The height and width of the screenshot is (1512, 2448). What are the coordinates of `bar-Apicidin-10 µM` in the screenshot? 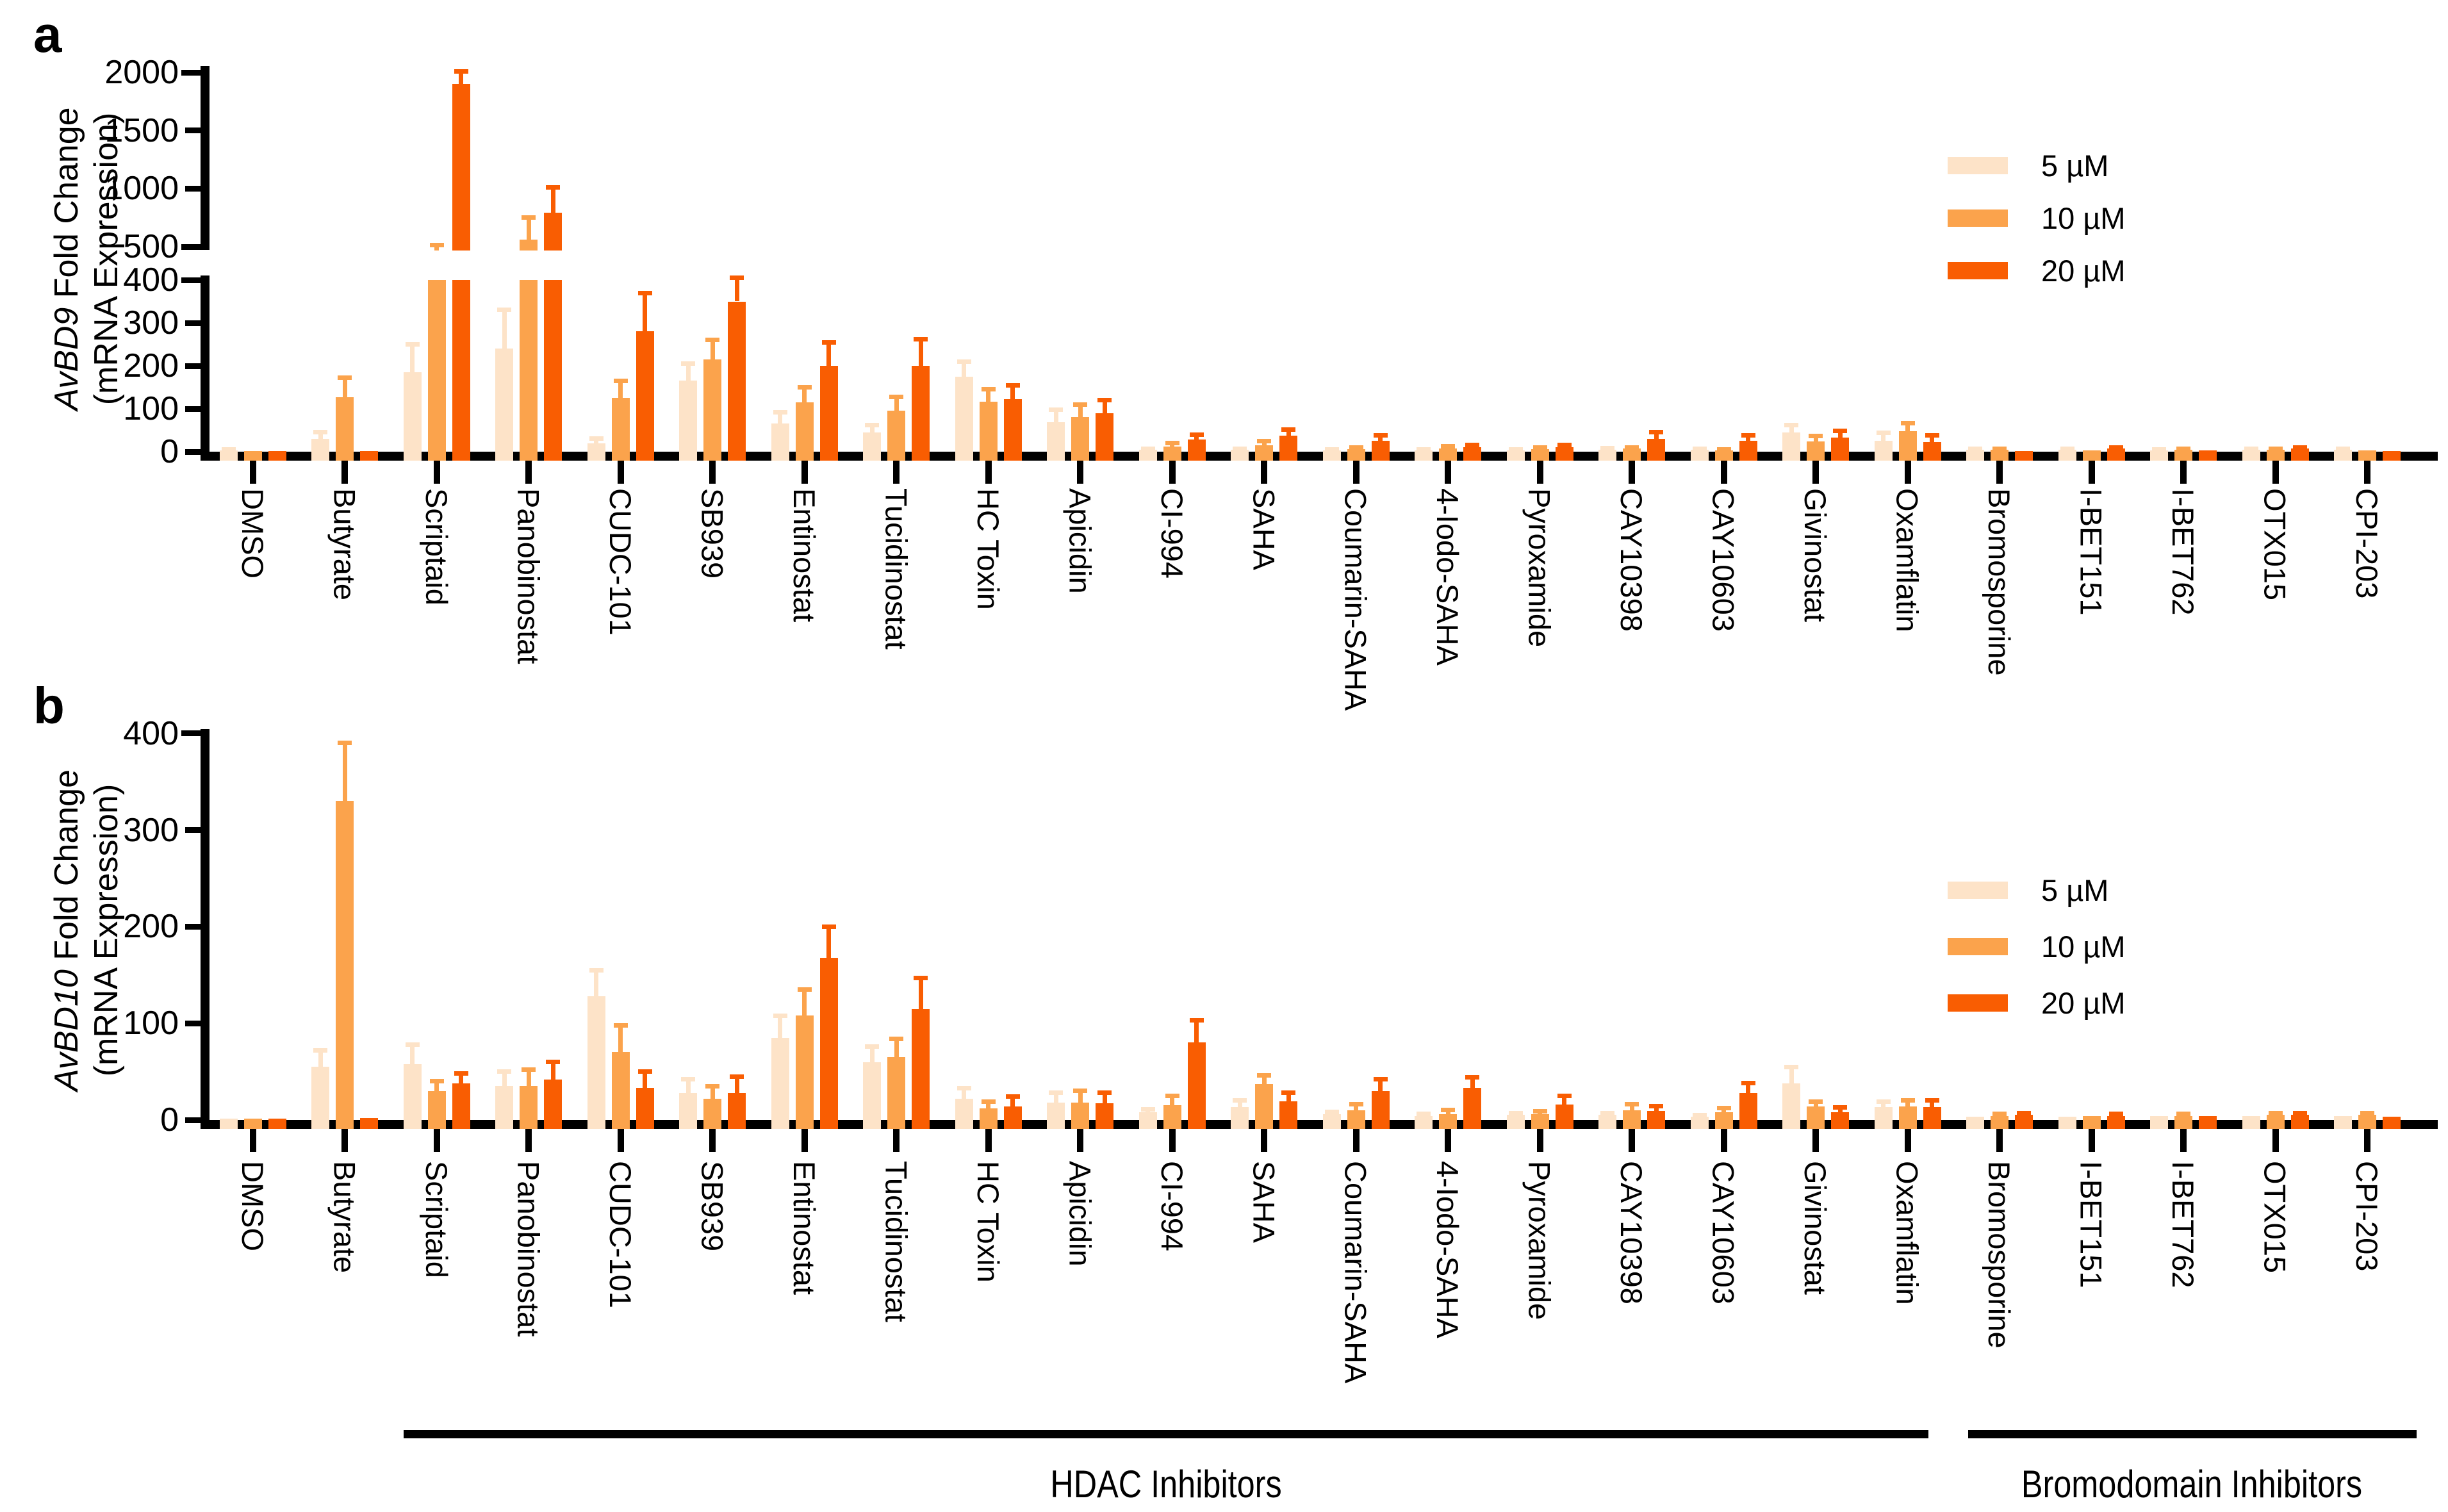 It's located at (1080, 439).